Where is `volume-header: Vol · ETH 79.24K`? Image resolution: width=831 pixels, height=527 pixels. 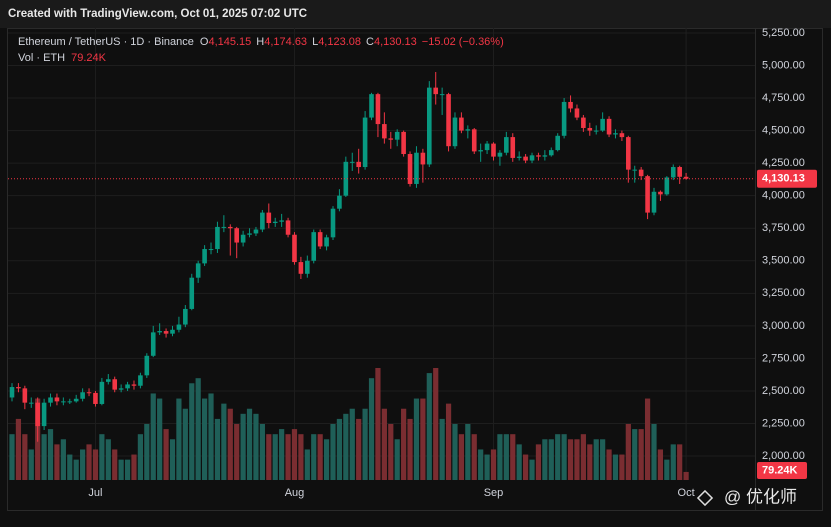
volume-header: Vol · ETH 79.24K is located at coordinates (62, 58).